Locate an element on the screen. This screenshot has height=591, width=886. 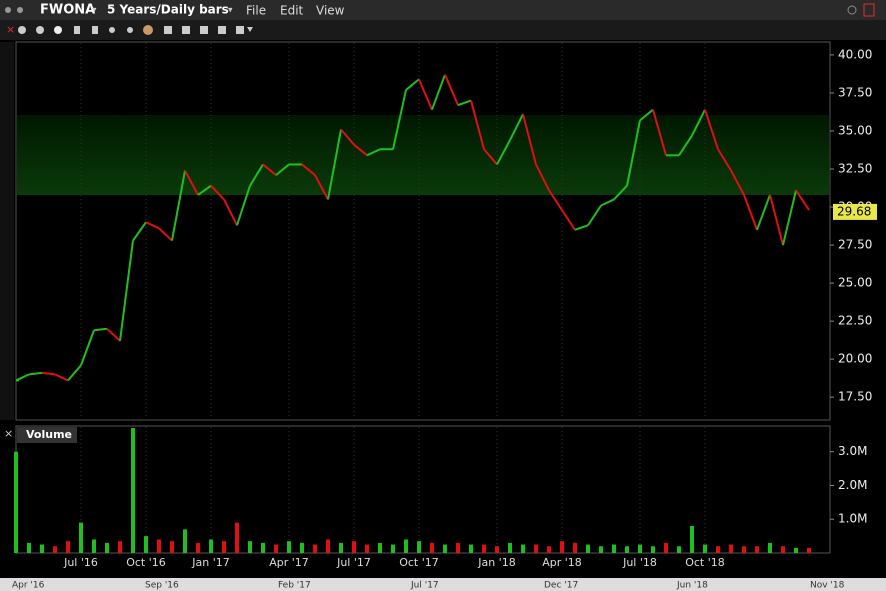
y-tick-label: 22.50 is located at coordinates (855, 321).